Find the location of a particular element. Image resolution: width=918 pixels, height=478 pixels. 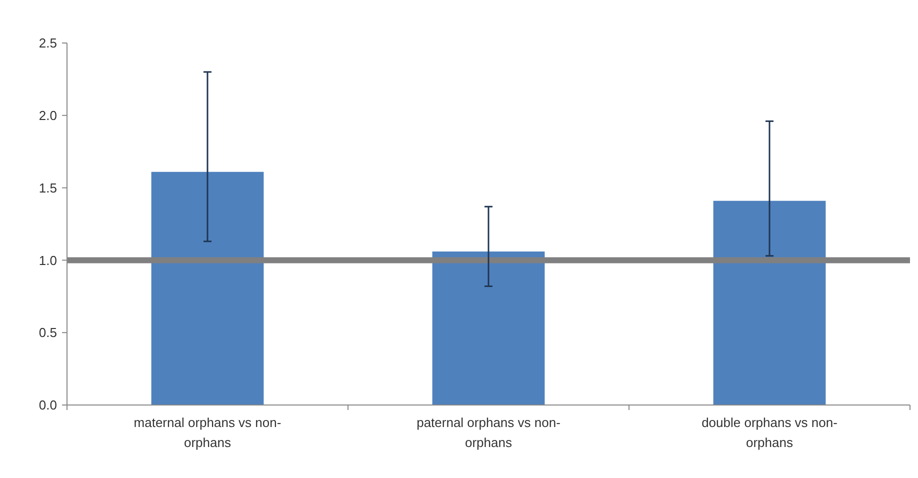

y-tick-label: 0.5 is located at coordinates (47, 332).